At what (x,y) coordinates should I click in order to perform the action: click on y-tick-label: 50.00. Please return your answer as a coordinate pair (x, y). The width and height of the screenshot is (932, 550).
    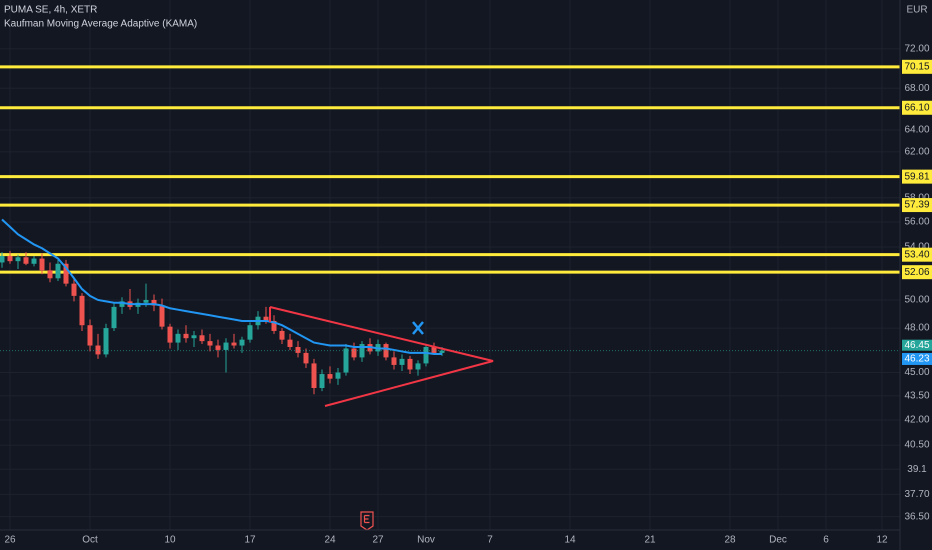
    Looking at the image, I should click on (916, 300).